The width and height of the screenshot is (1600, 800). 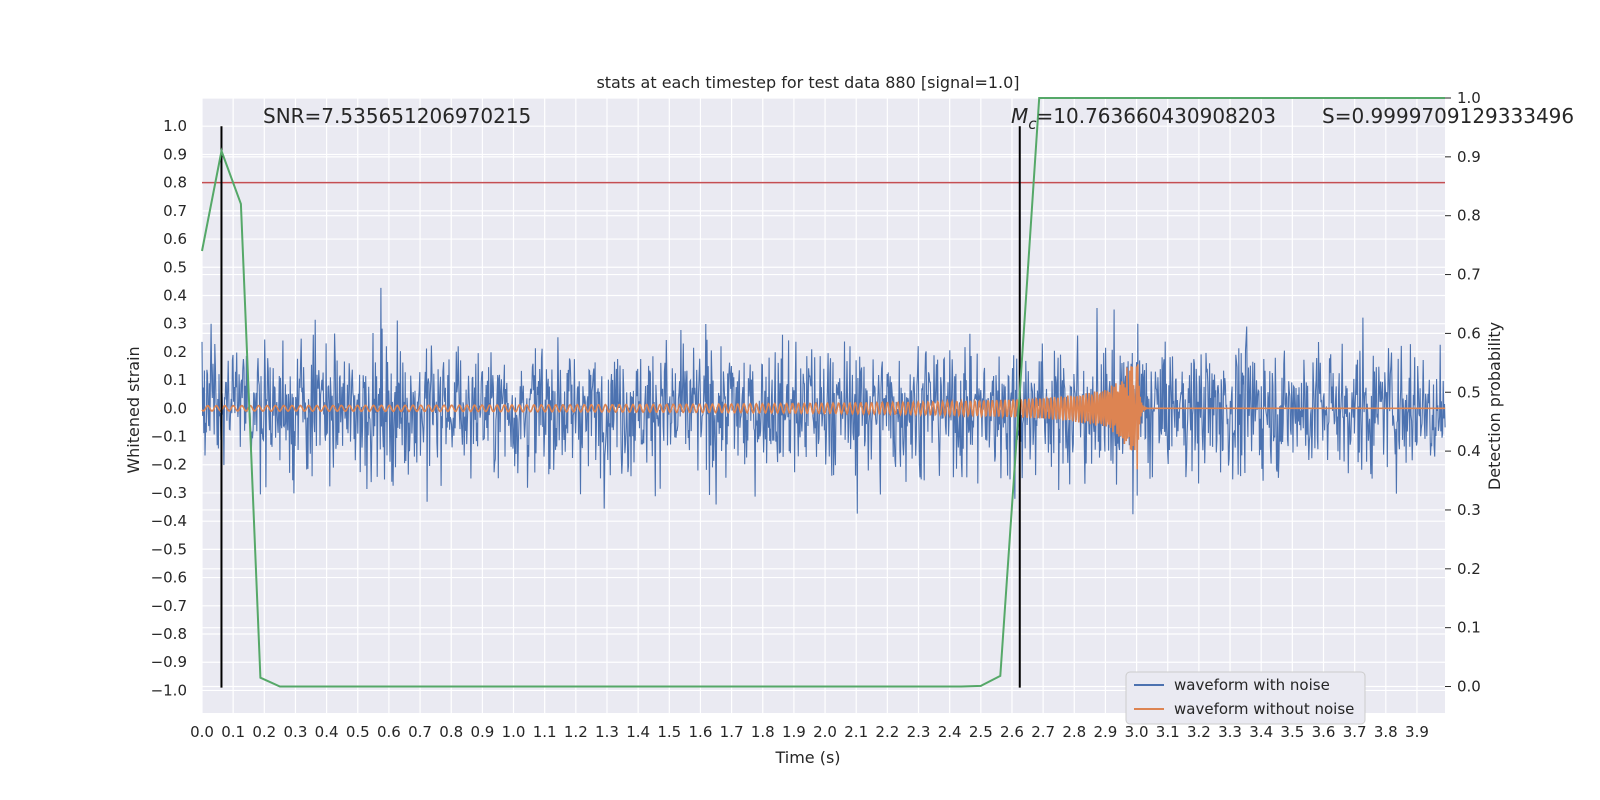 I want to click on y-tick-label-left: 0.5, so click(x=175, y=267).